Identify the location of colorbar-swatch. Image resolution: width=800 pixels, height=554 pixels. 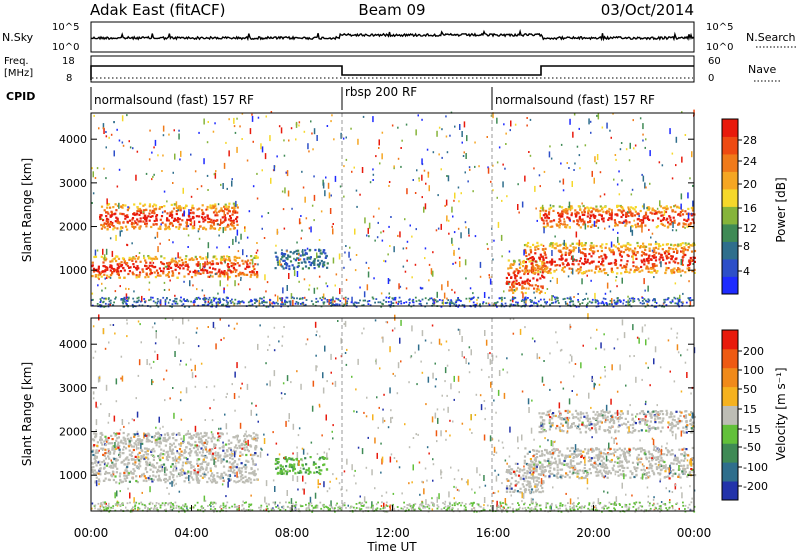
(730, 268).